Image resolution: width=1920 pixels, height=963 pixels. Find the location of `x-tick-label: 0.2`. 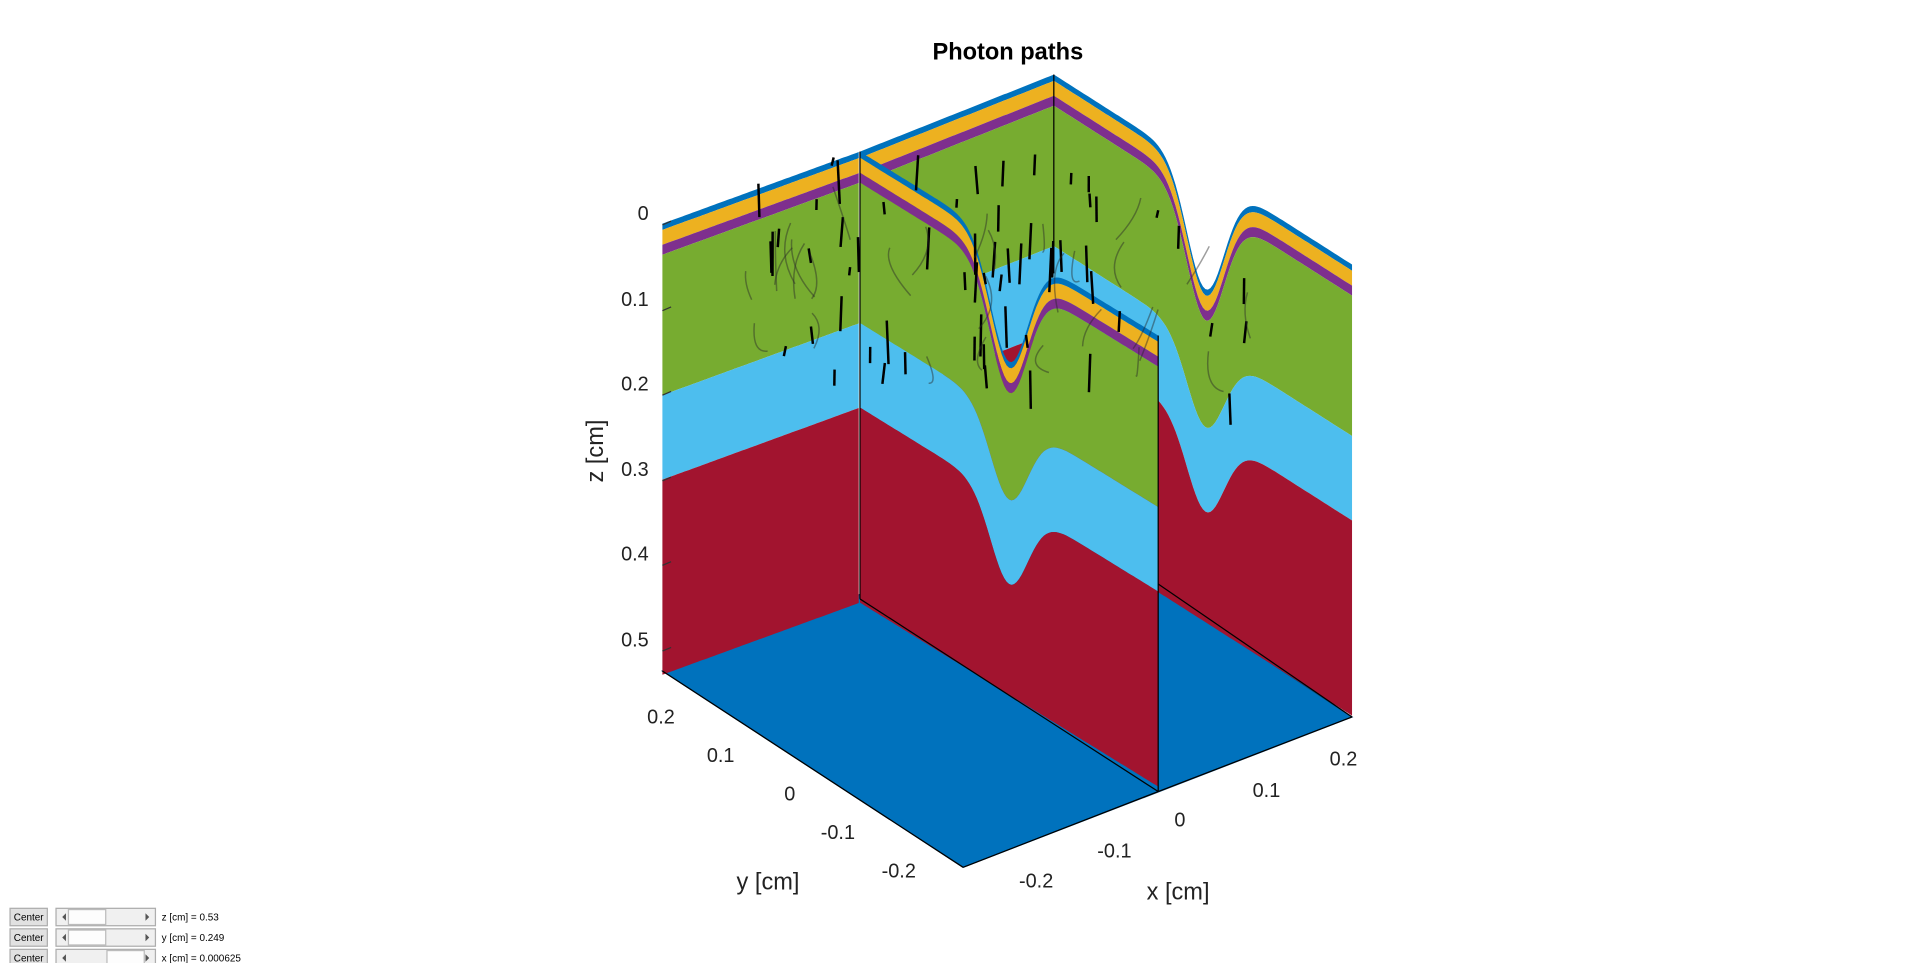

x-tick-label: 0.2 is located at coordinates (1344, 760).